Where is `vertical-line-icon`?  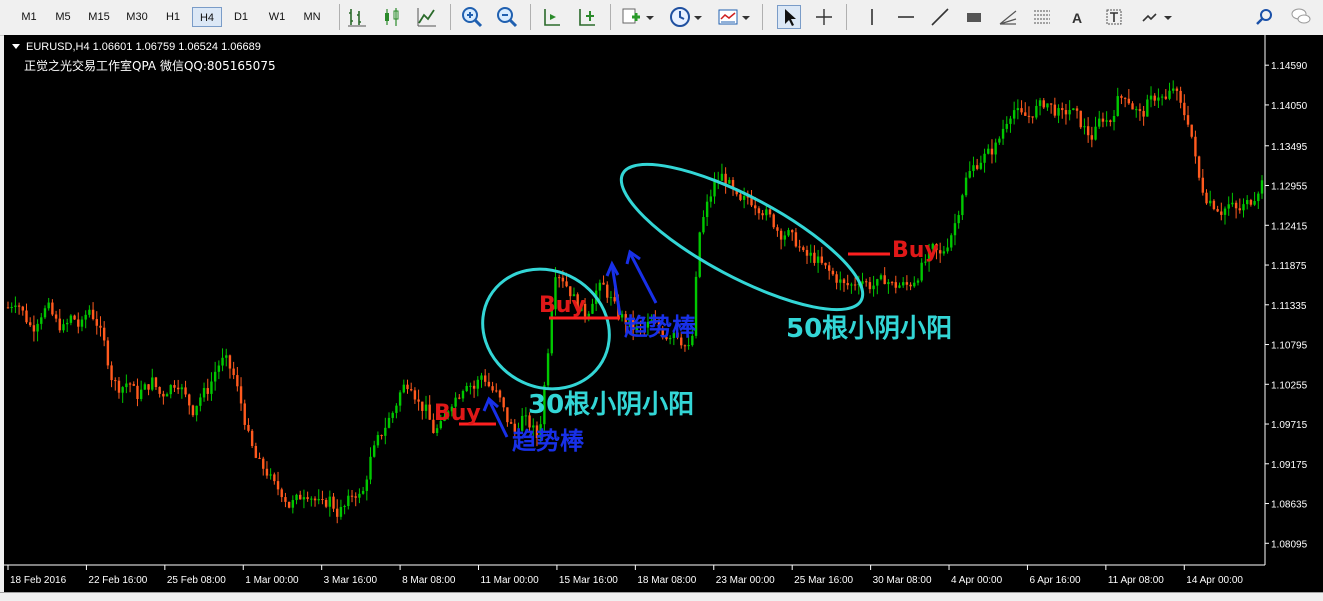 vertical-line-icon is located at coordinates (872, 17).